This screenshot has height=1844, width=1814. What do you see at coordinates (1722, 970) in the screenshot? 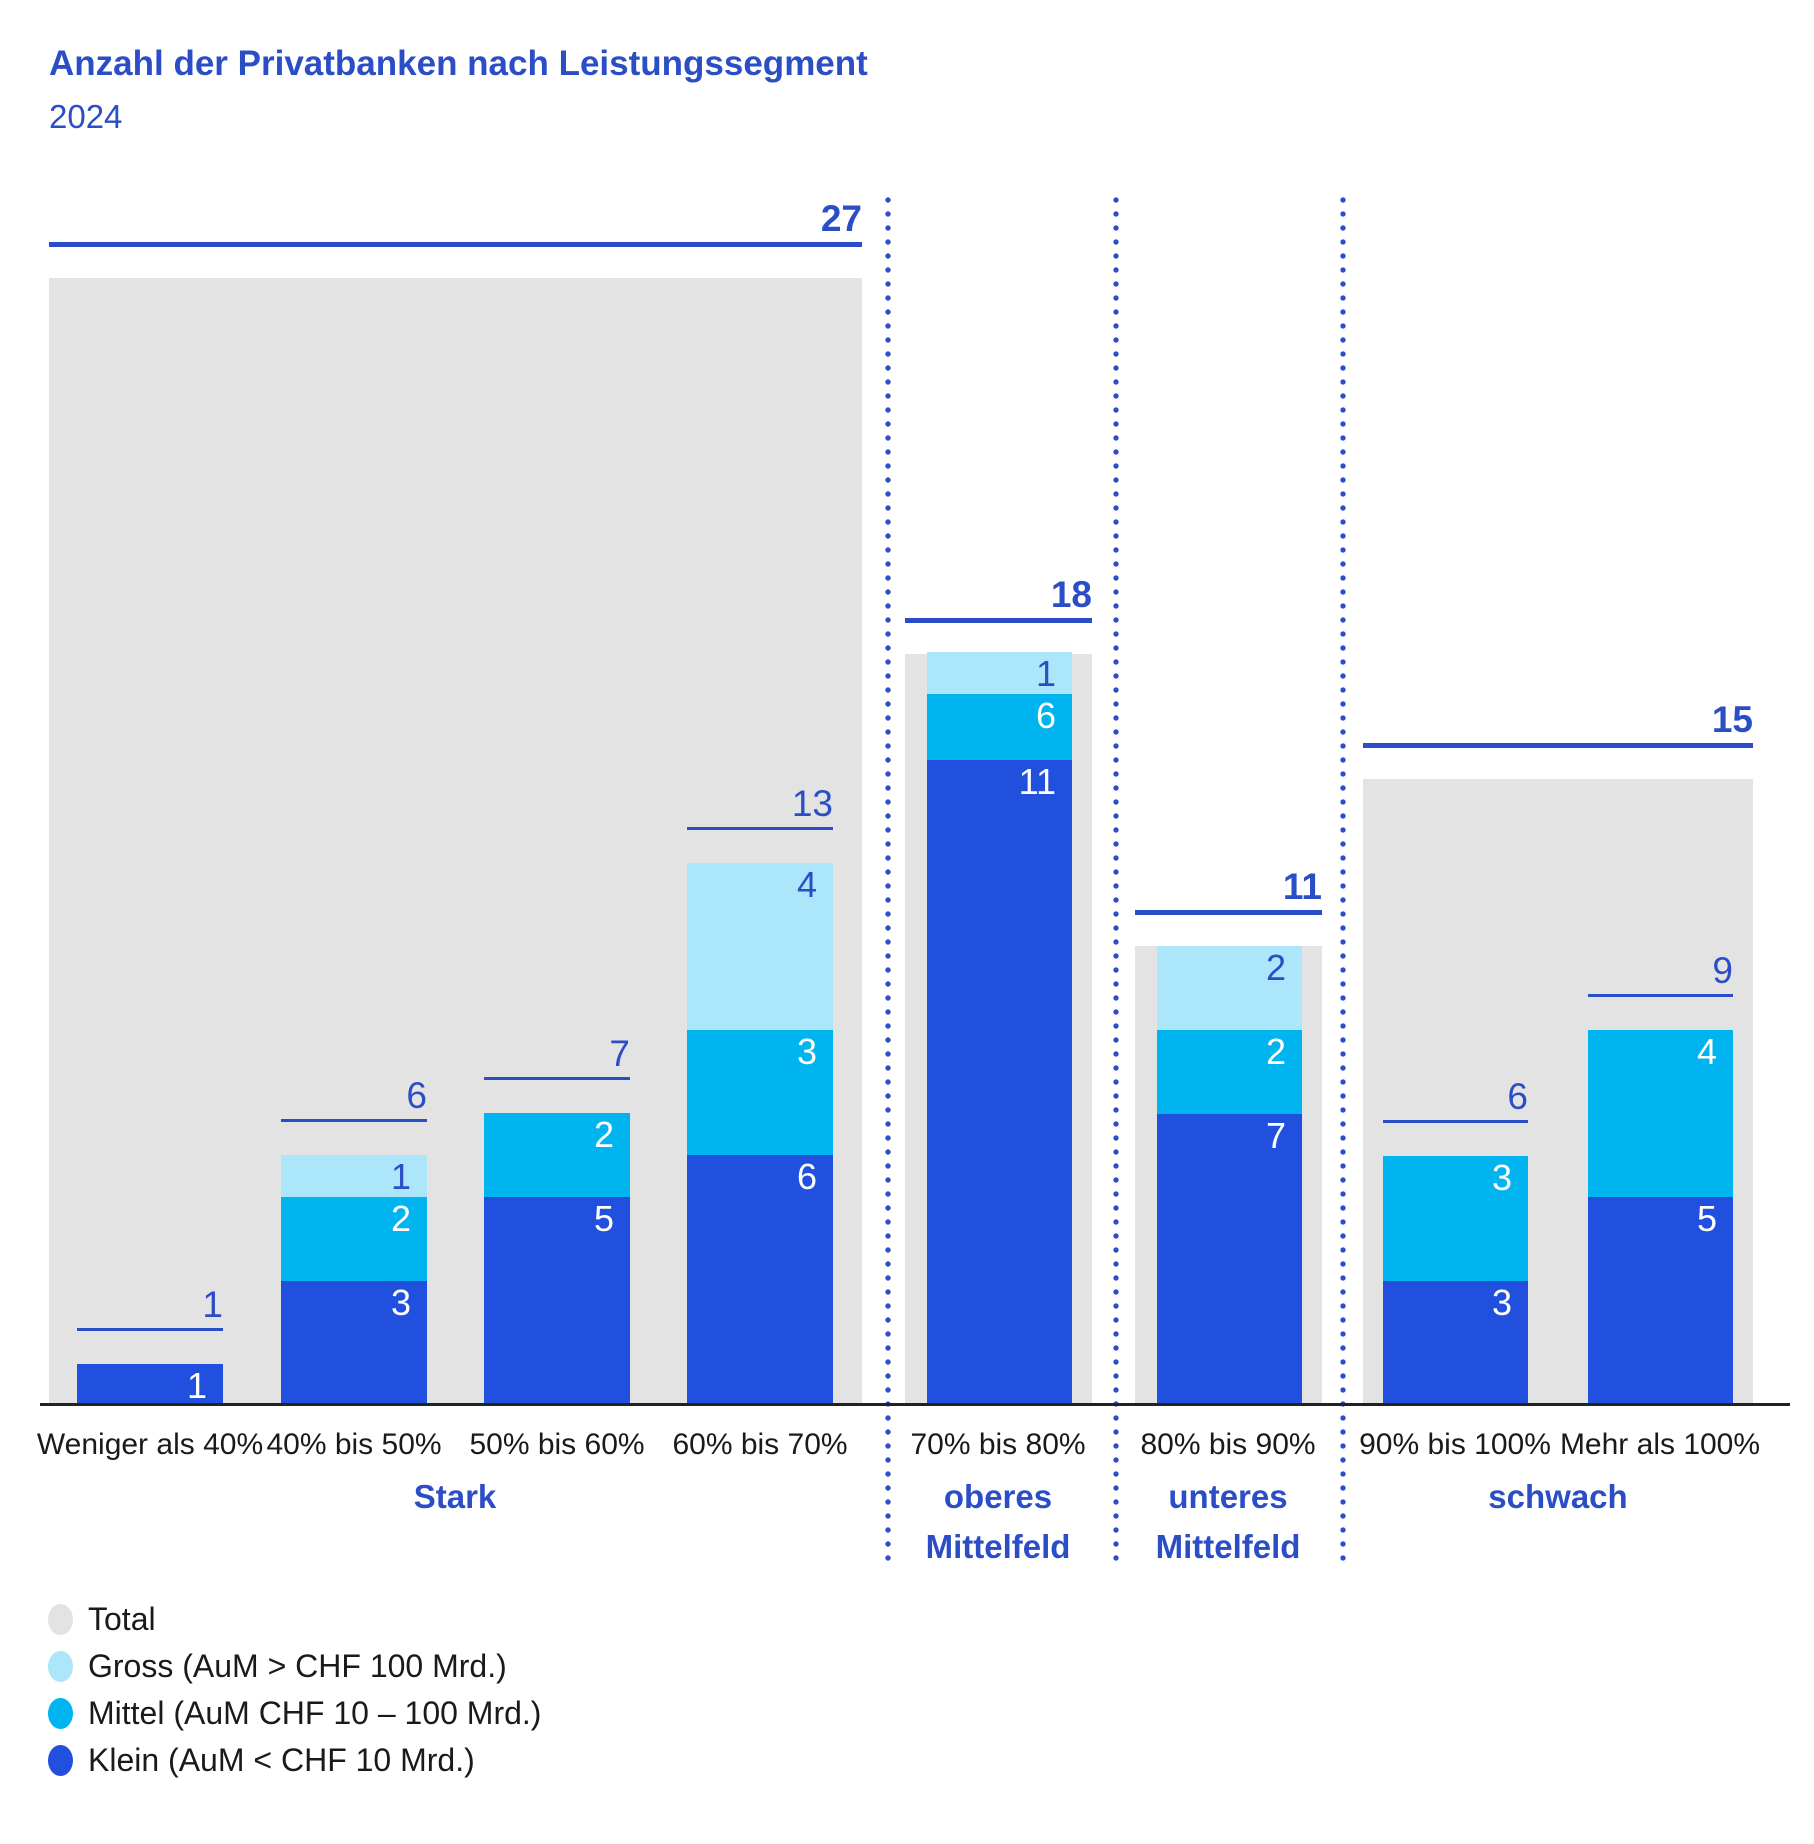
I see `total-value: 9` at bounding box center [1722, 970].